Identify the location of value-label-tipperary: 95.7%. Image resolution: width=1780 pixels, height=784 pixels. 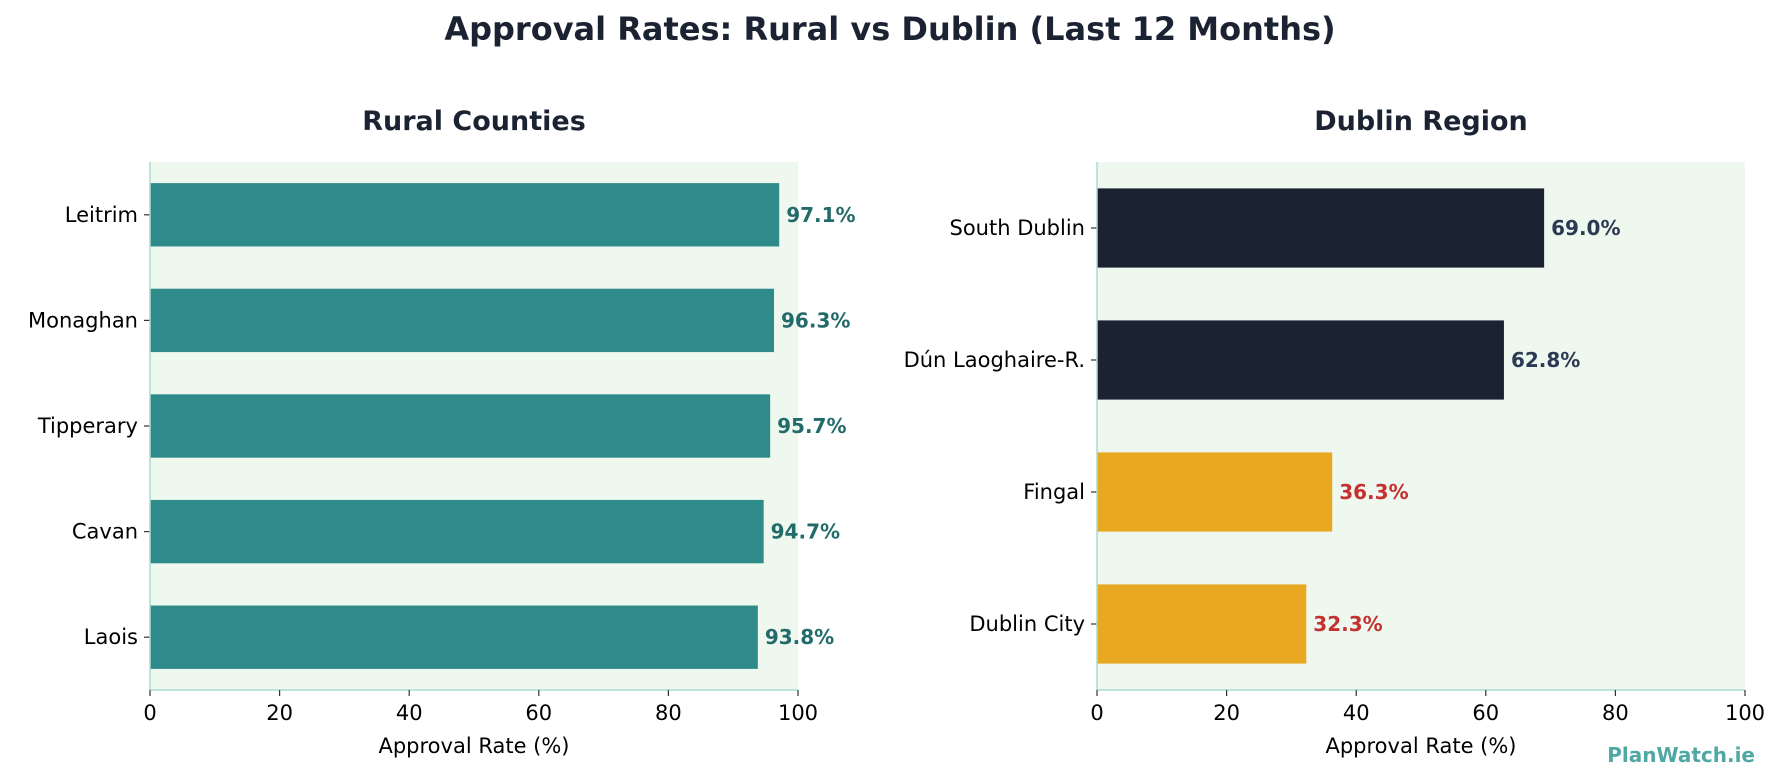
(811, 426).